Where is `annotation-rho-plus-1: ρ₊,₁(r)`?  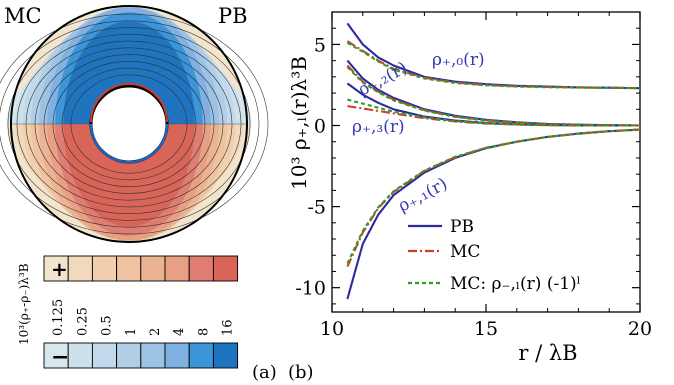 annotation-rho-plus-1: ρ₊,₁(r) is located at coordinates (423, 195).